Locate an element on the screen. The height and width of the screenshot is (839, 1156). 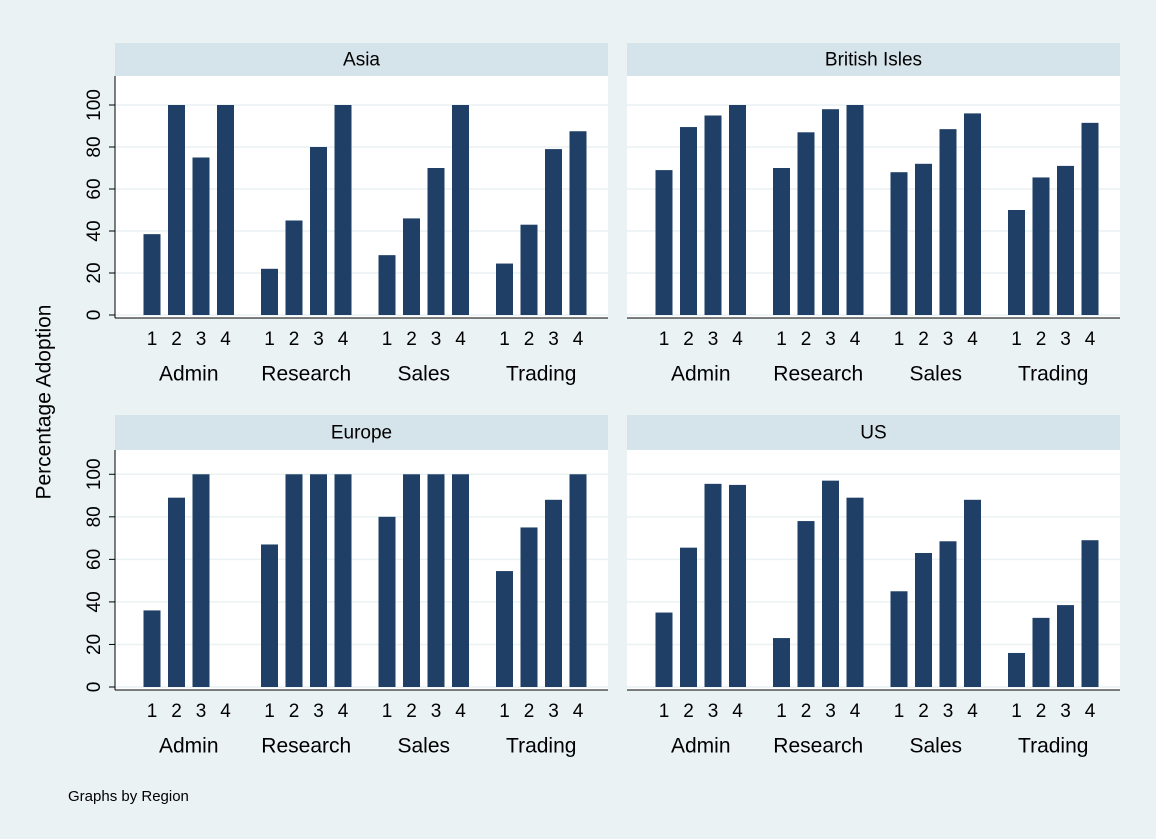
panel-title: Europe is located at coordinates (361, 433).